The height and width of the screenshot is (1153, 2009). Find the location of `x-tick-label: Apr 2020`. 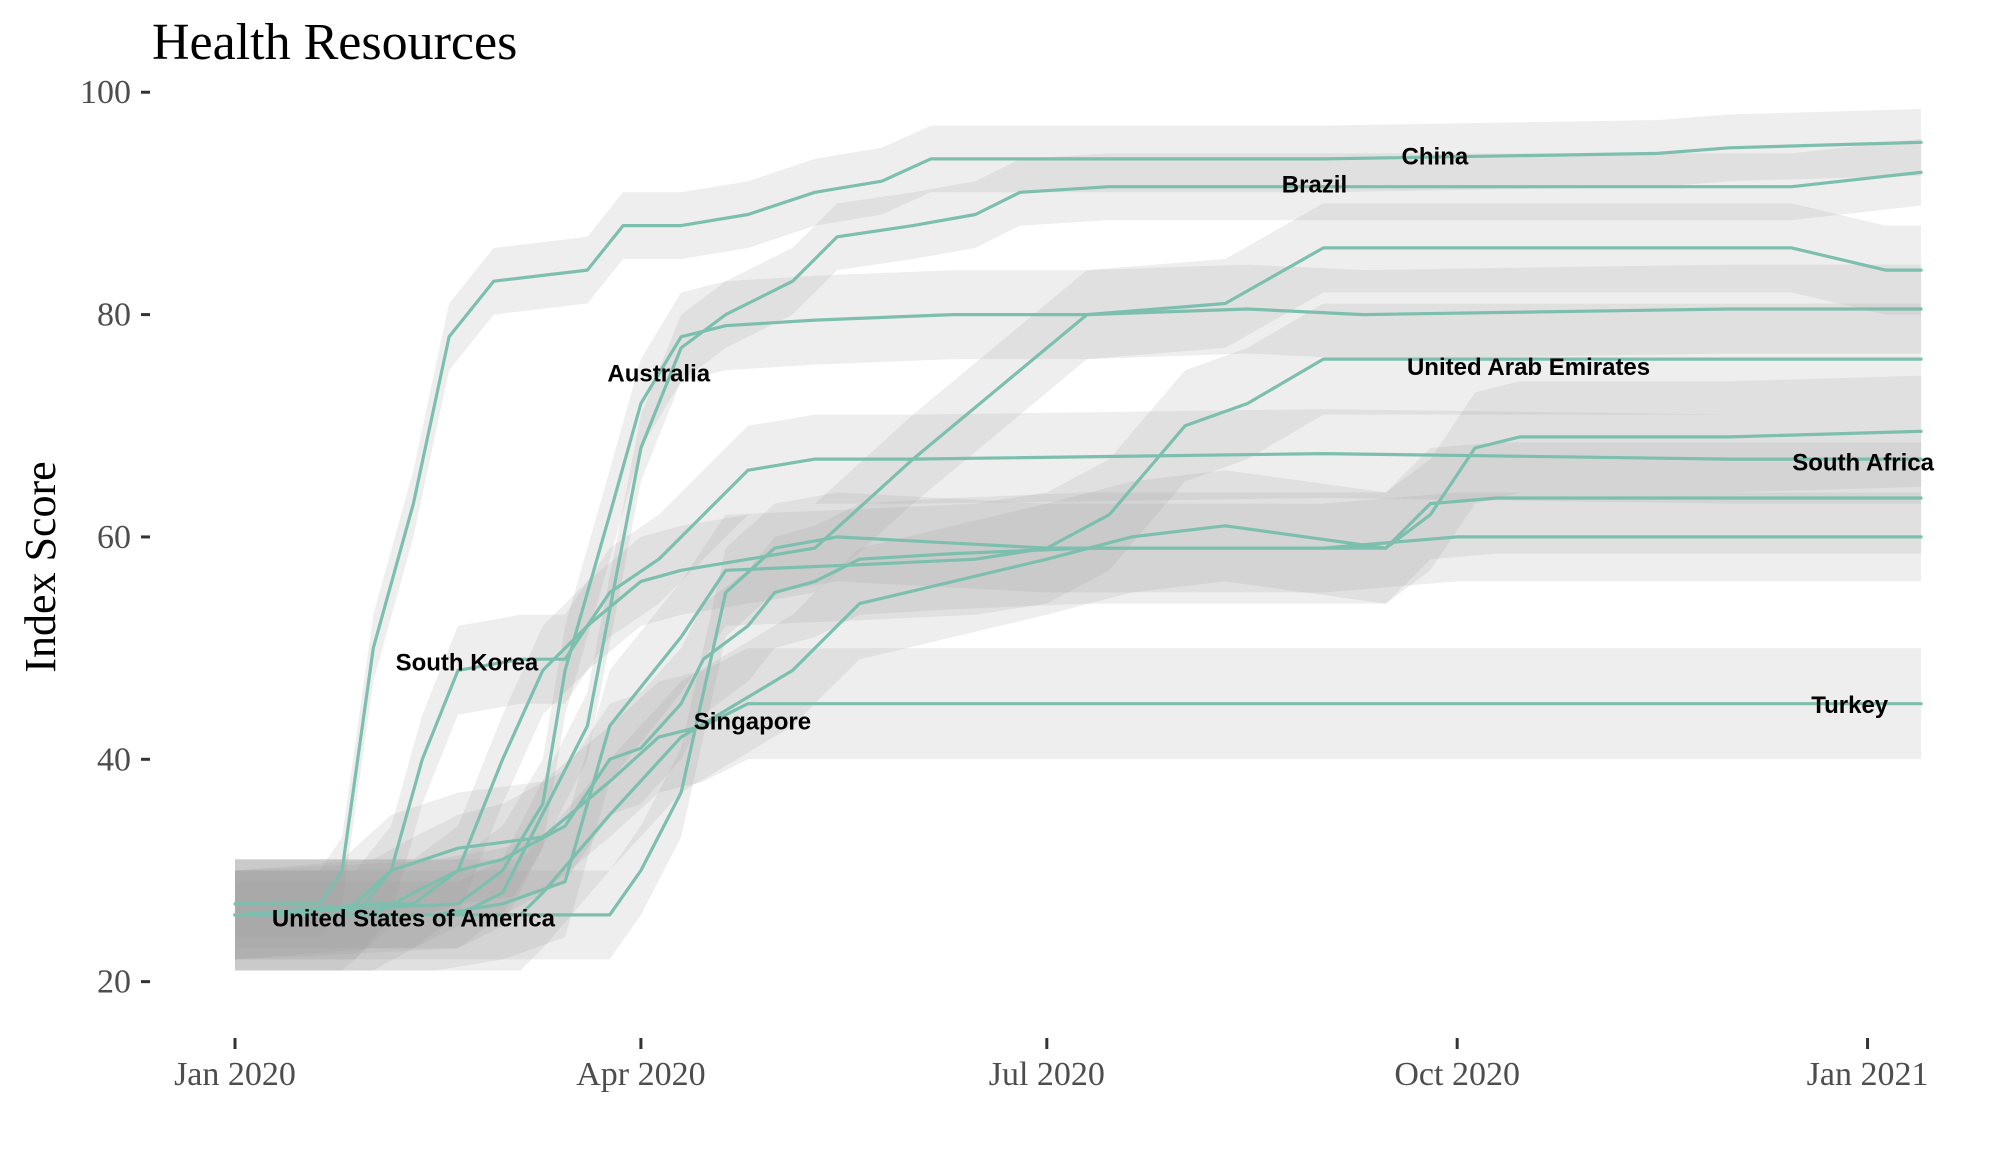

x-tick-label: Apr 2020 is located at coordinates (640, 1074).